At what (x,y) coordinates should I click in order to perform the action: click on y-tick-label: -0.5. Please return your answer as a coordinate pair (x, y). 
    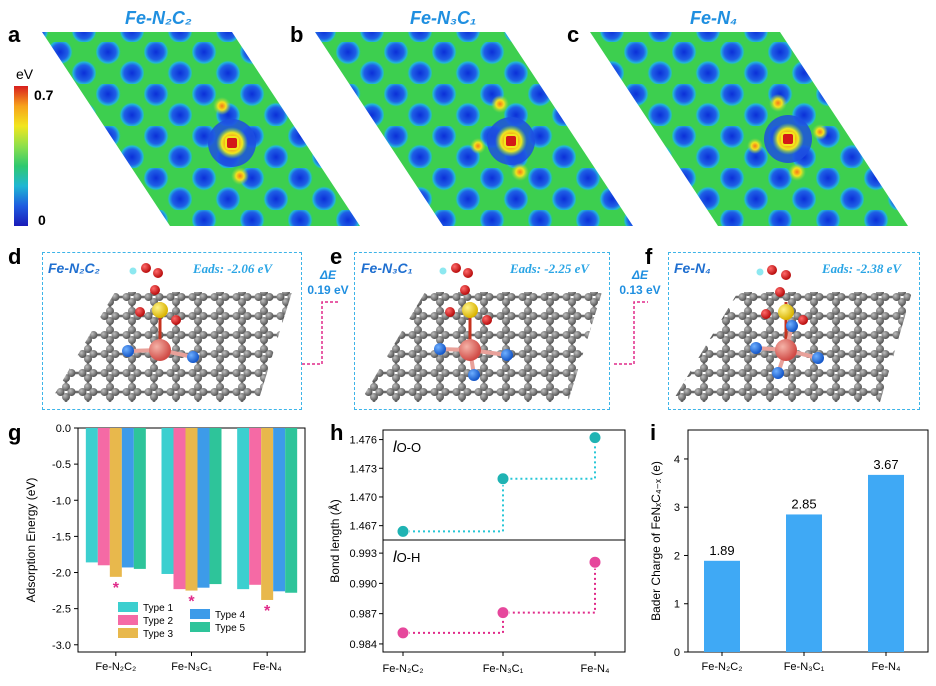
    Looking at the image, I should click on (61, 465).